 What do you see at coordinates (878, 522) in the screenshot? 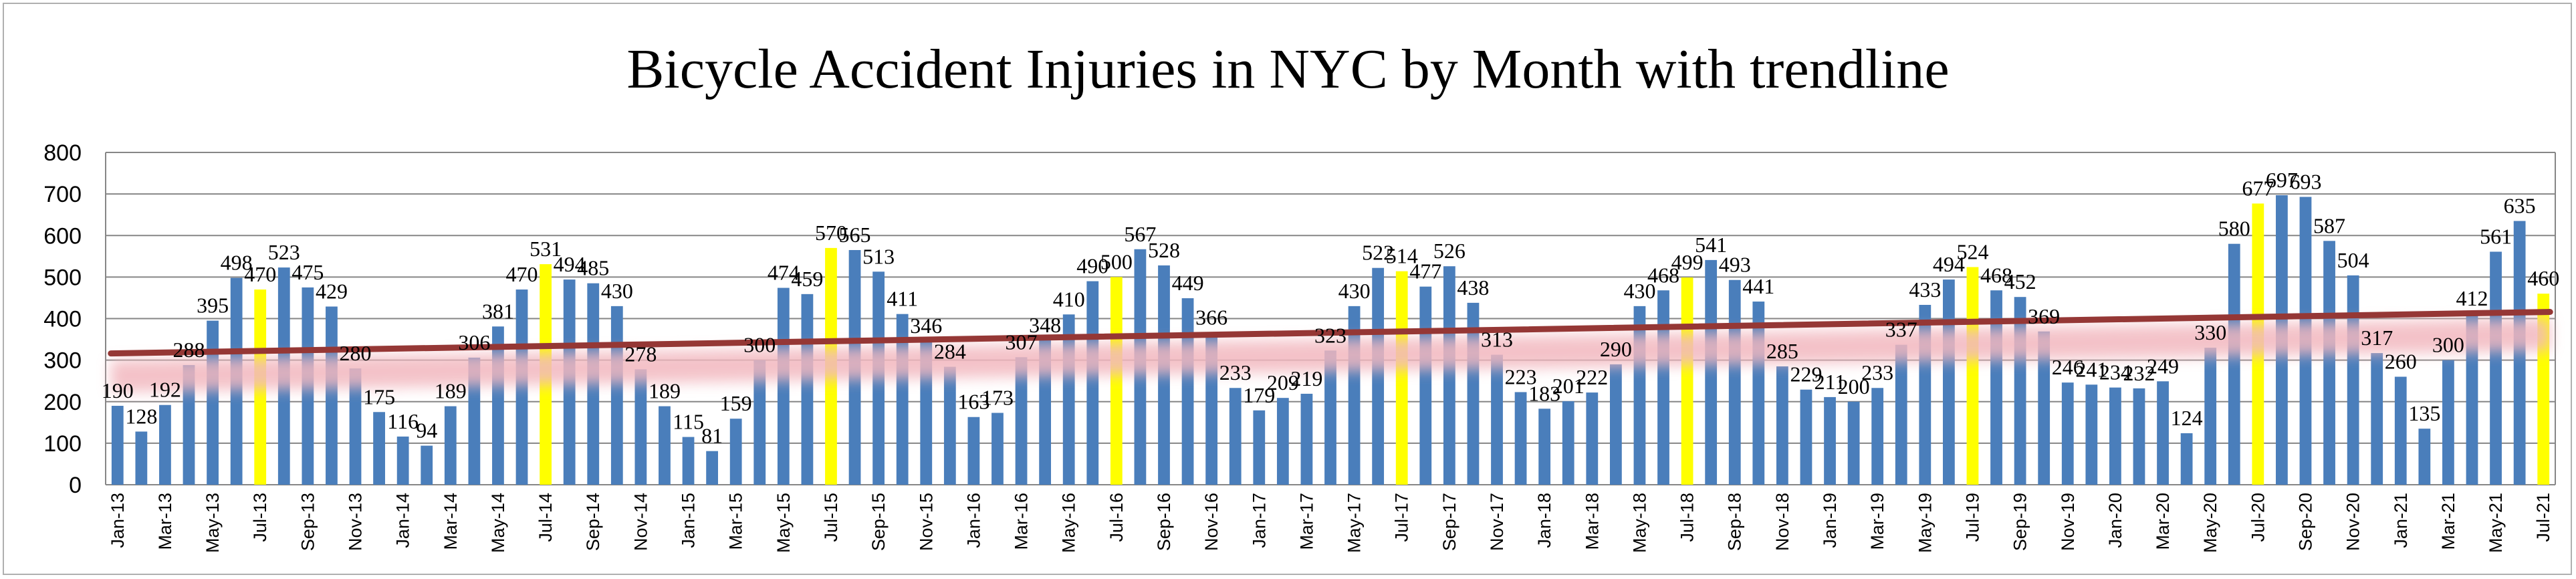
I see `x-tick-label: Sep-15` at bounding box center [878, 522].